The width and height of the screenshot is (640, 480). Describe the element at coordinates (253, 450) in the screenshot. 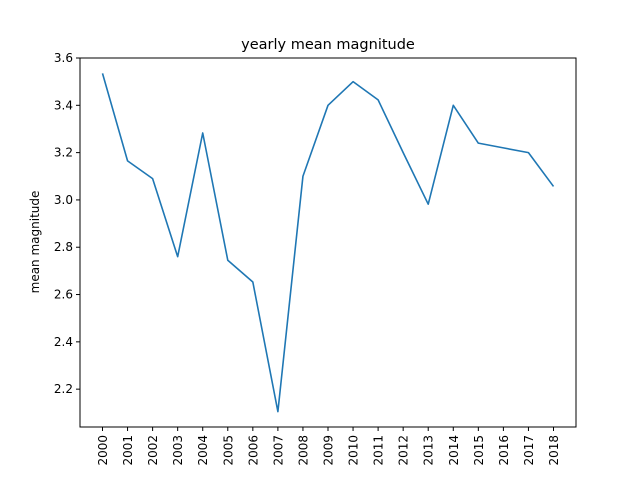

I see `x-tick-label: 2006` at that location.